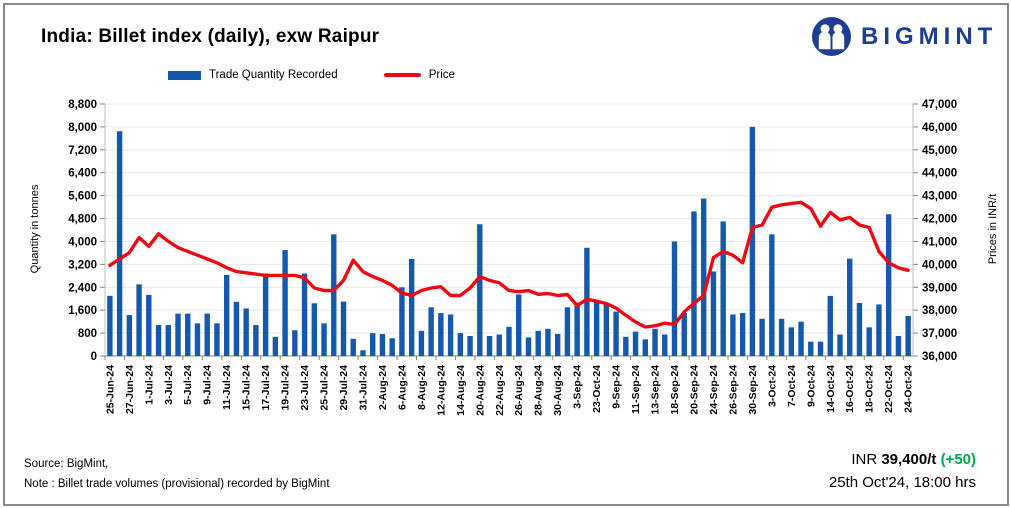  What do you see at coordinates (305, 388) in the screenshot?
I see `x-axis-label: 23-Jul-24` at bounding box center [305, 388].